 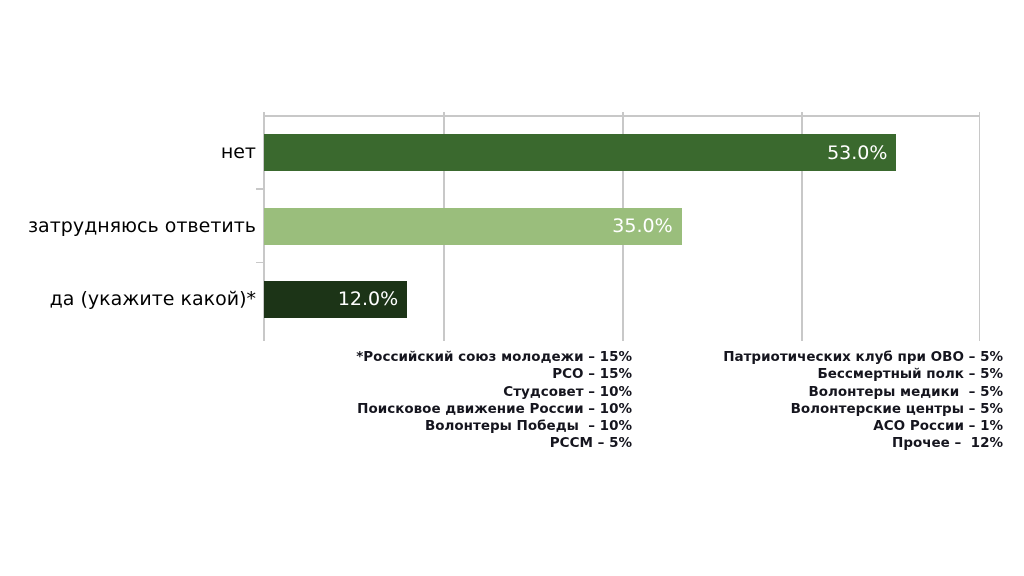 What do you see at coordinates (910, 374) in the screenshot?
I see `footnote-line: Бессмертный полк – 5%` at bounding box center [910, 374].